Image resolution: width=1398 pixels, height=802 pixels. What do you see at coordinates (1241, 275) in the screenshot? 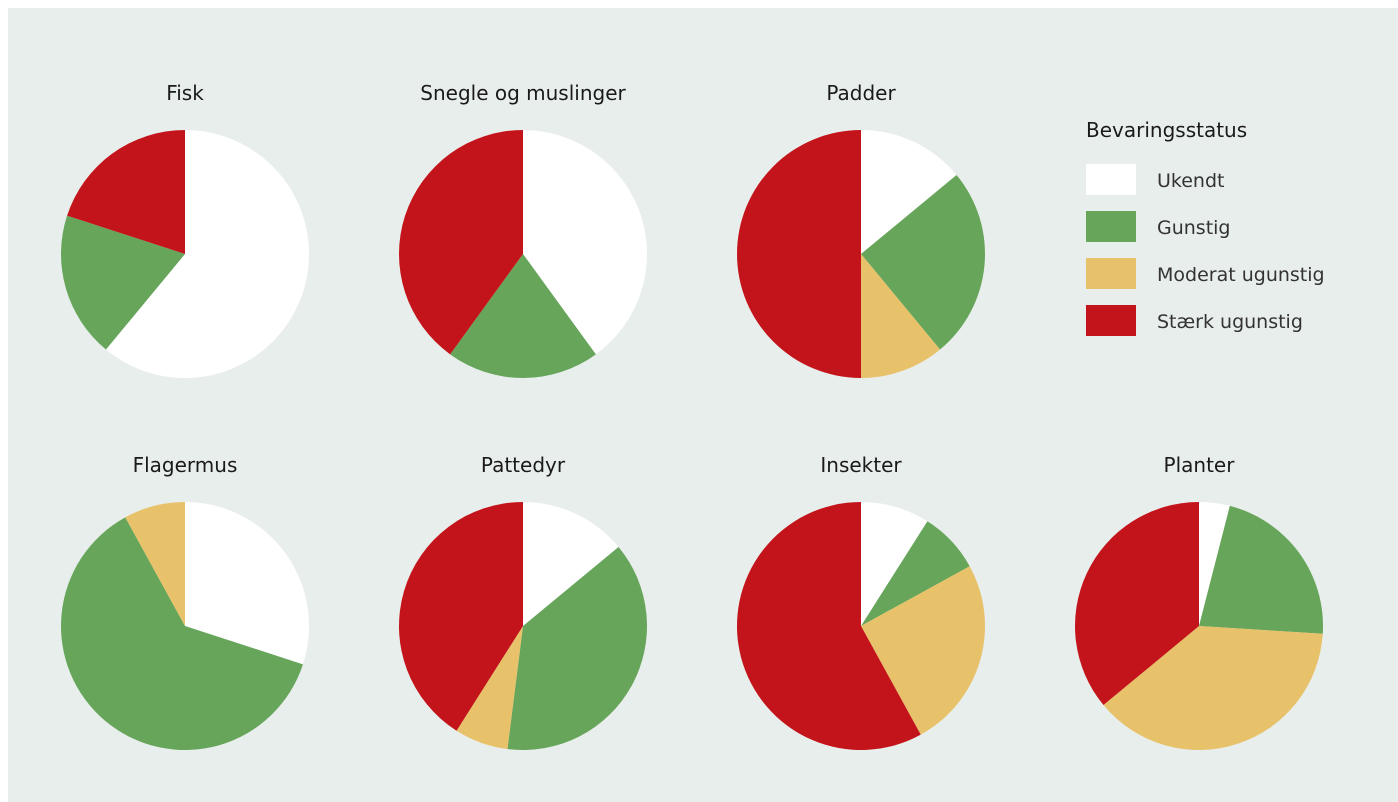
I see `legend-label-moderat-ugunstig: Moderat ugunstig` at bounding box center [1241, 275].